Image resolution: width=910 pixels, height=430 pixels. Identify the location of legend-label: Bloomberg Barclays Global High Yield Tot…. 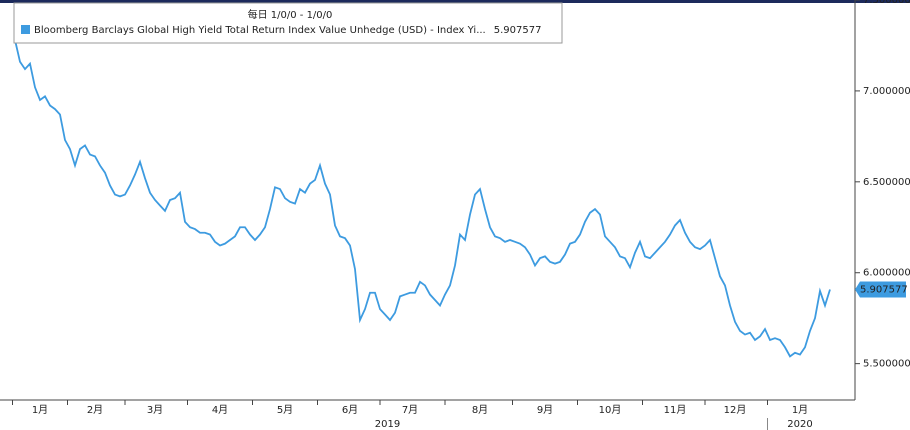
(260, 30).